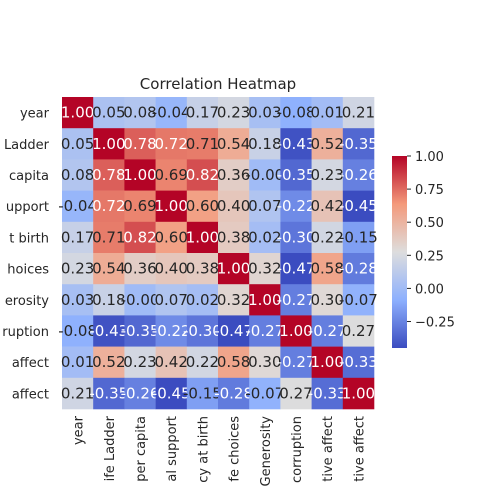  I want to click on cell-value-label: 0.52, so click(108, 362).